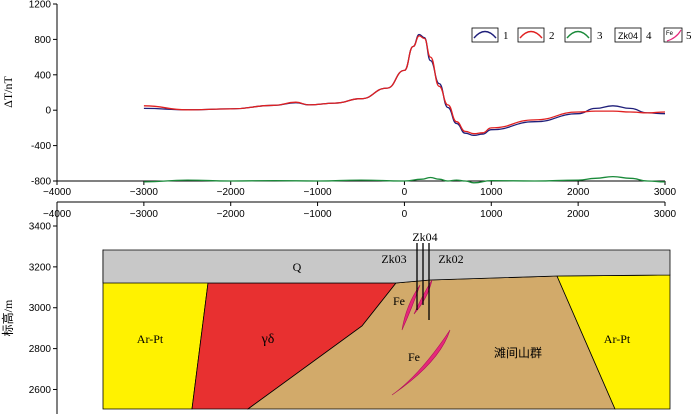 Image resolution: width=700 pixels, height=414 pixels. I want to click on legend: 1 2 3 Zk04 4 Fe 5, so click(581, 35).